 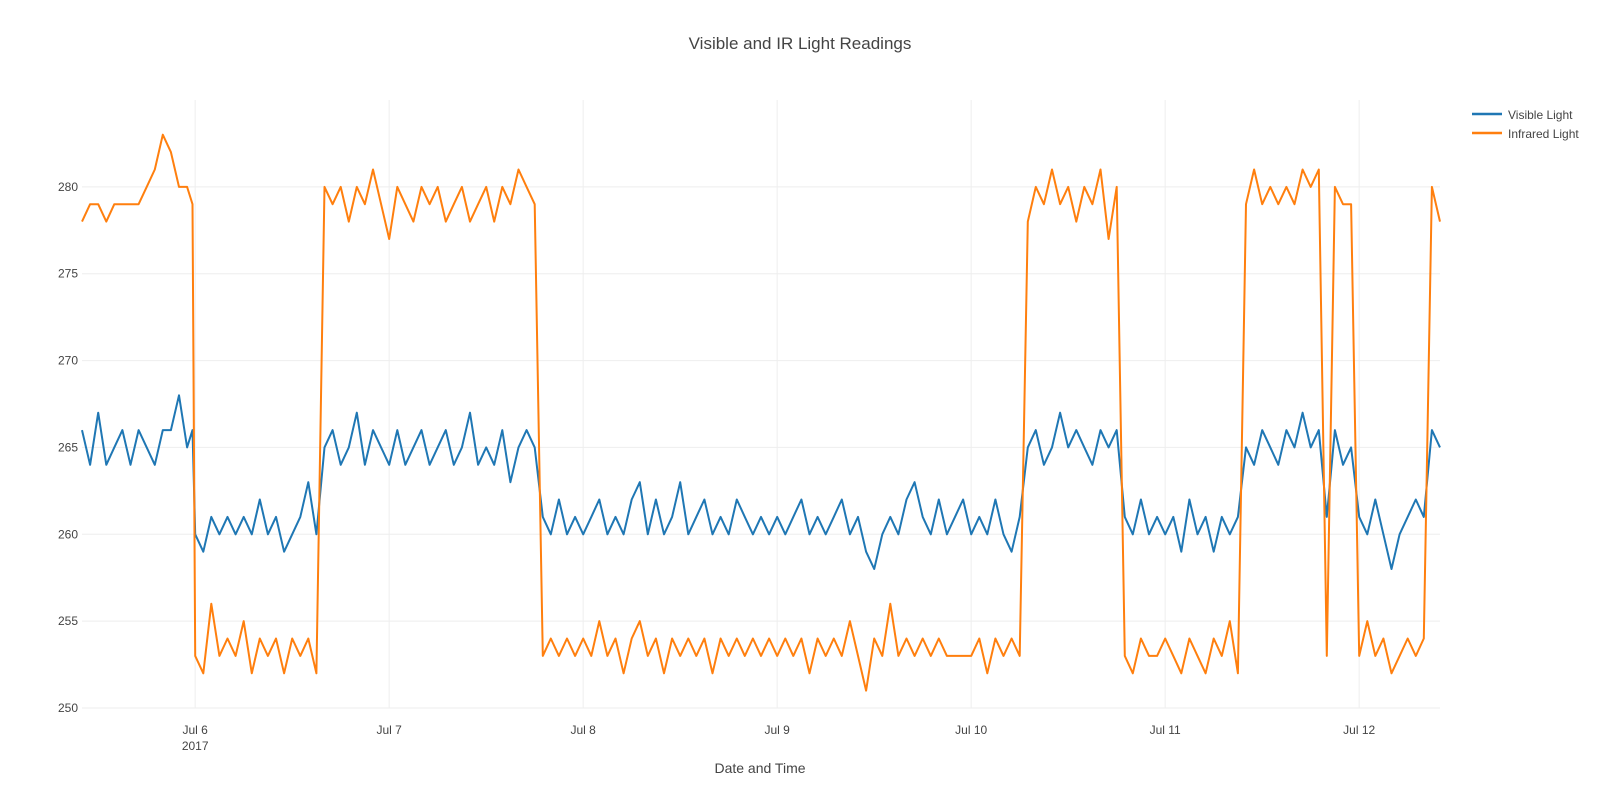 What do you see at coordinates (68, 534) in the screenshot?
I see `y-tick-label: 260` at bounding box center [68, 534].